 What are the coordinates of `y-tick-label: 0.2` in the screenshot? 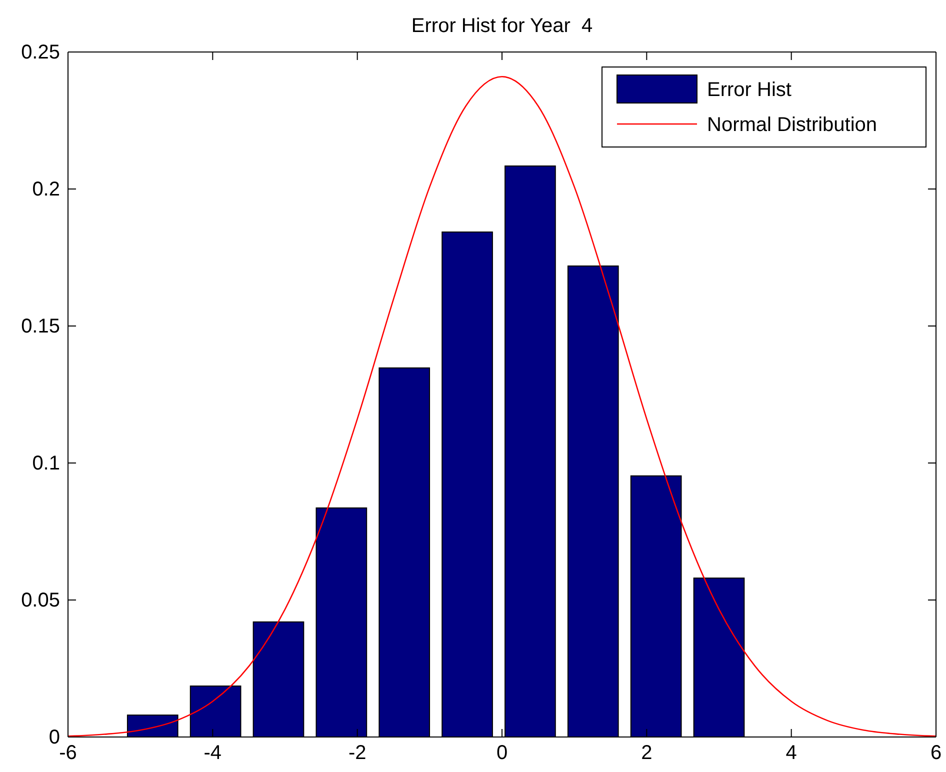 It's located at (46, 189).